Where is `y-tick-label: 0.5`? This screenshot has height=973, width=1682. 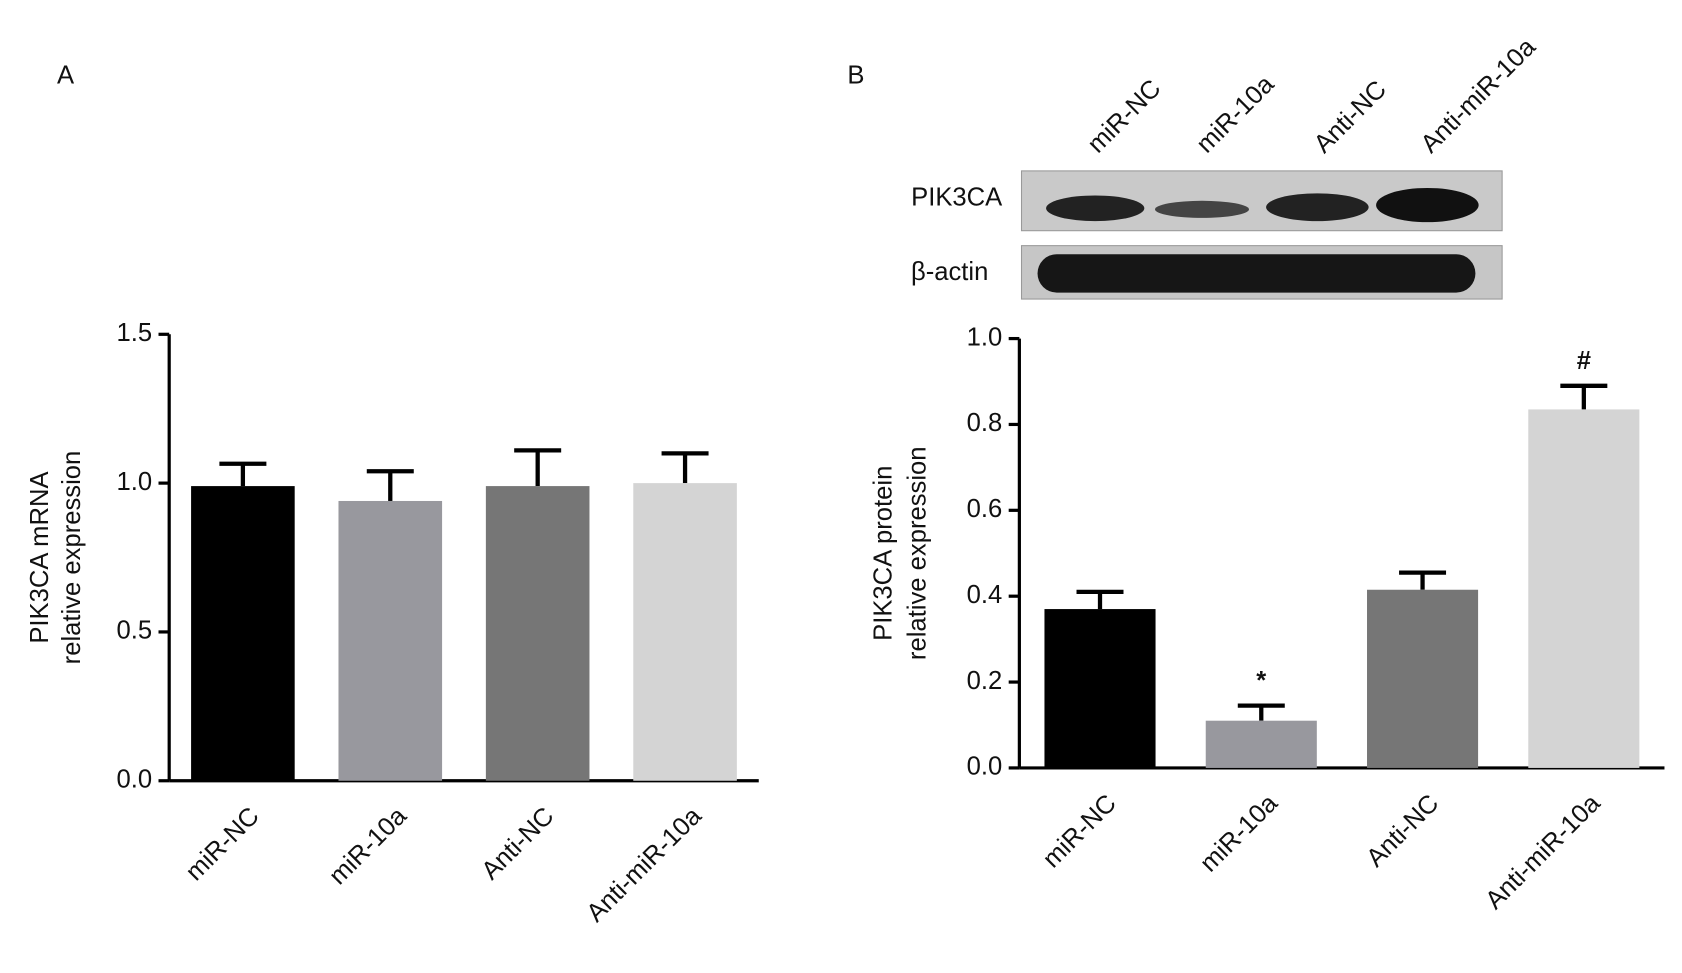 y-tick-label: 0.5 is located at coordinates (134, 631).